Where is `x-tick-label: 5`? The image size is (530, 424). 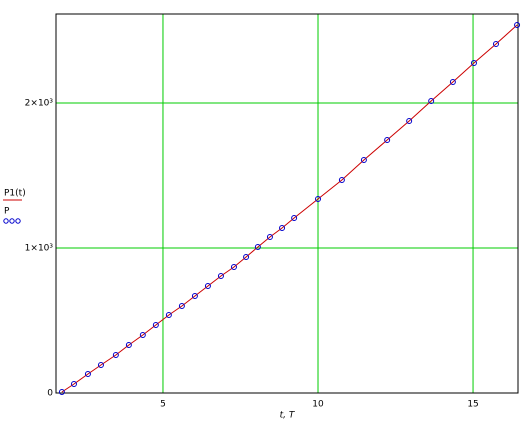 x-tick-label: 5 is located at coordinates (163, 405).